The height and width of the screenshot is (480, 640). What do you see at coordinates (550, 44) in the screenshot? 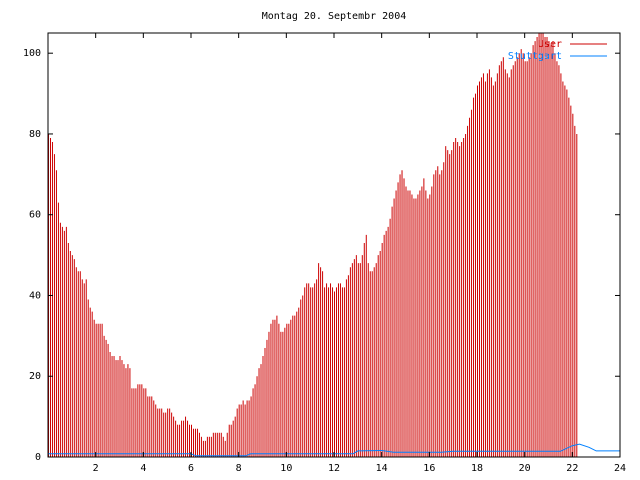
I see `legend-label: User` at bounding box center [550, 44].